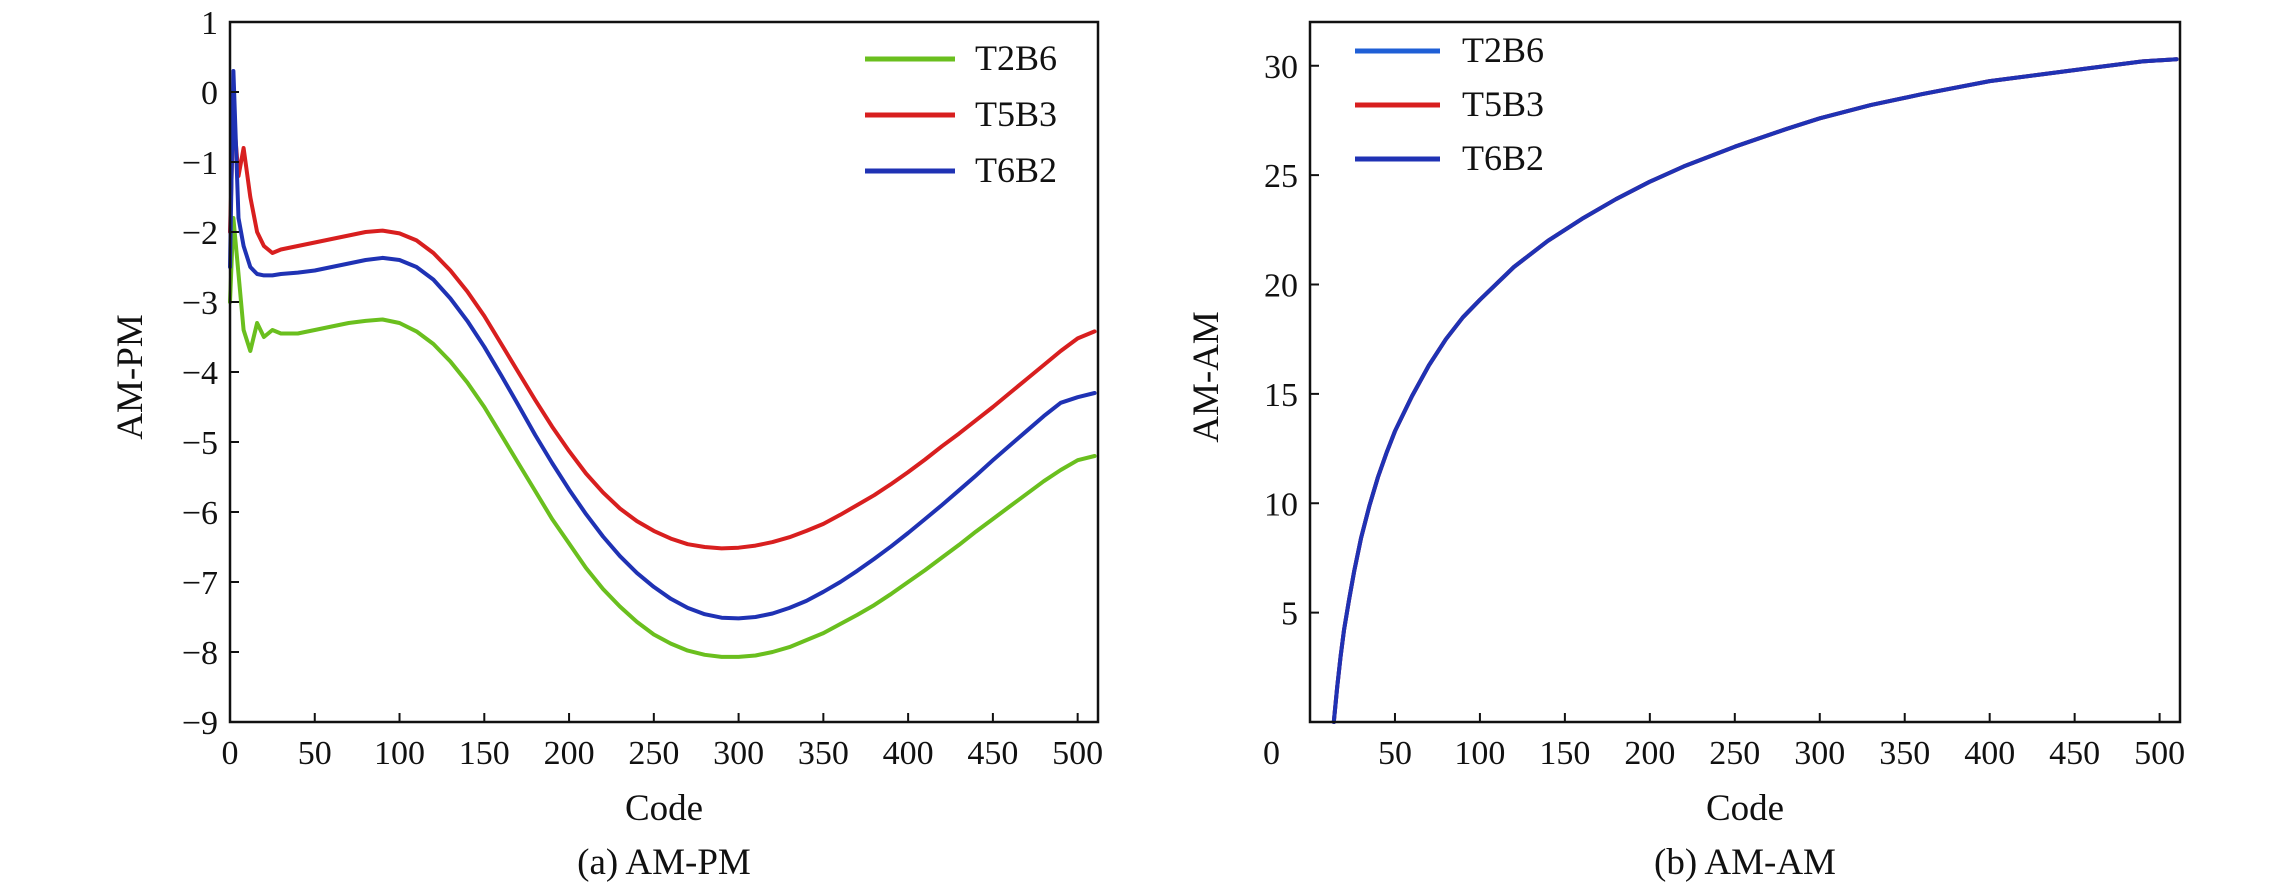  Describe the element at coordinates (1289, 614) in the screenshot. I see `y-tick-label: 5` at that location.